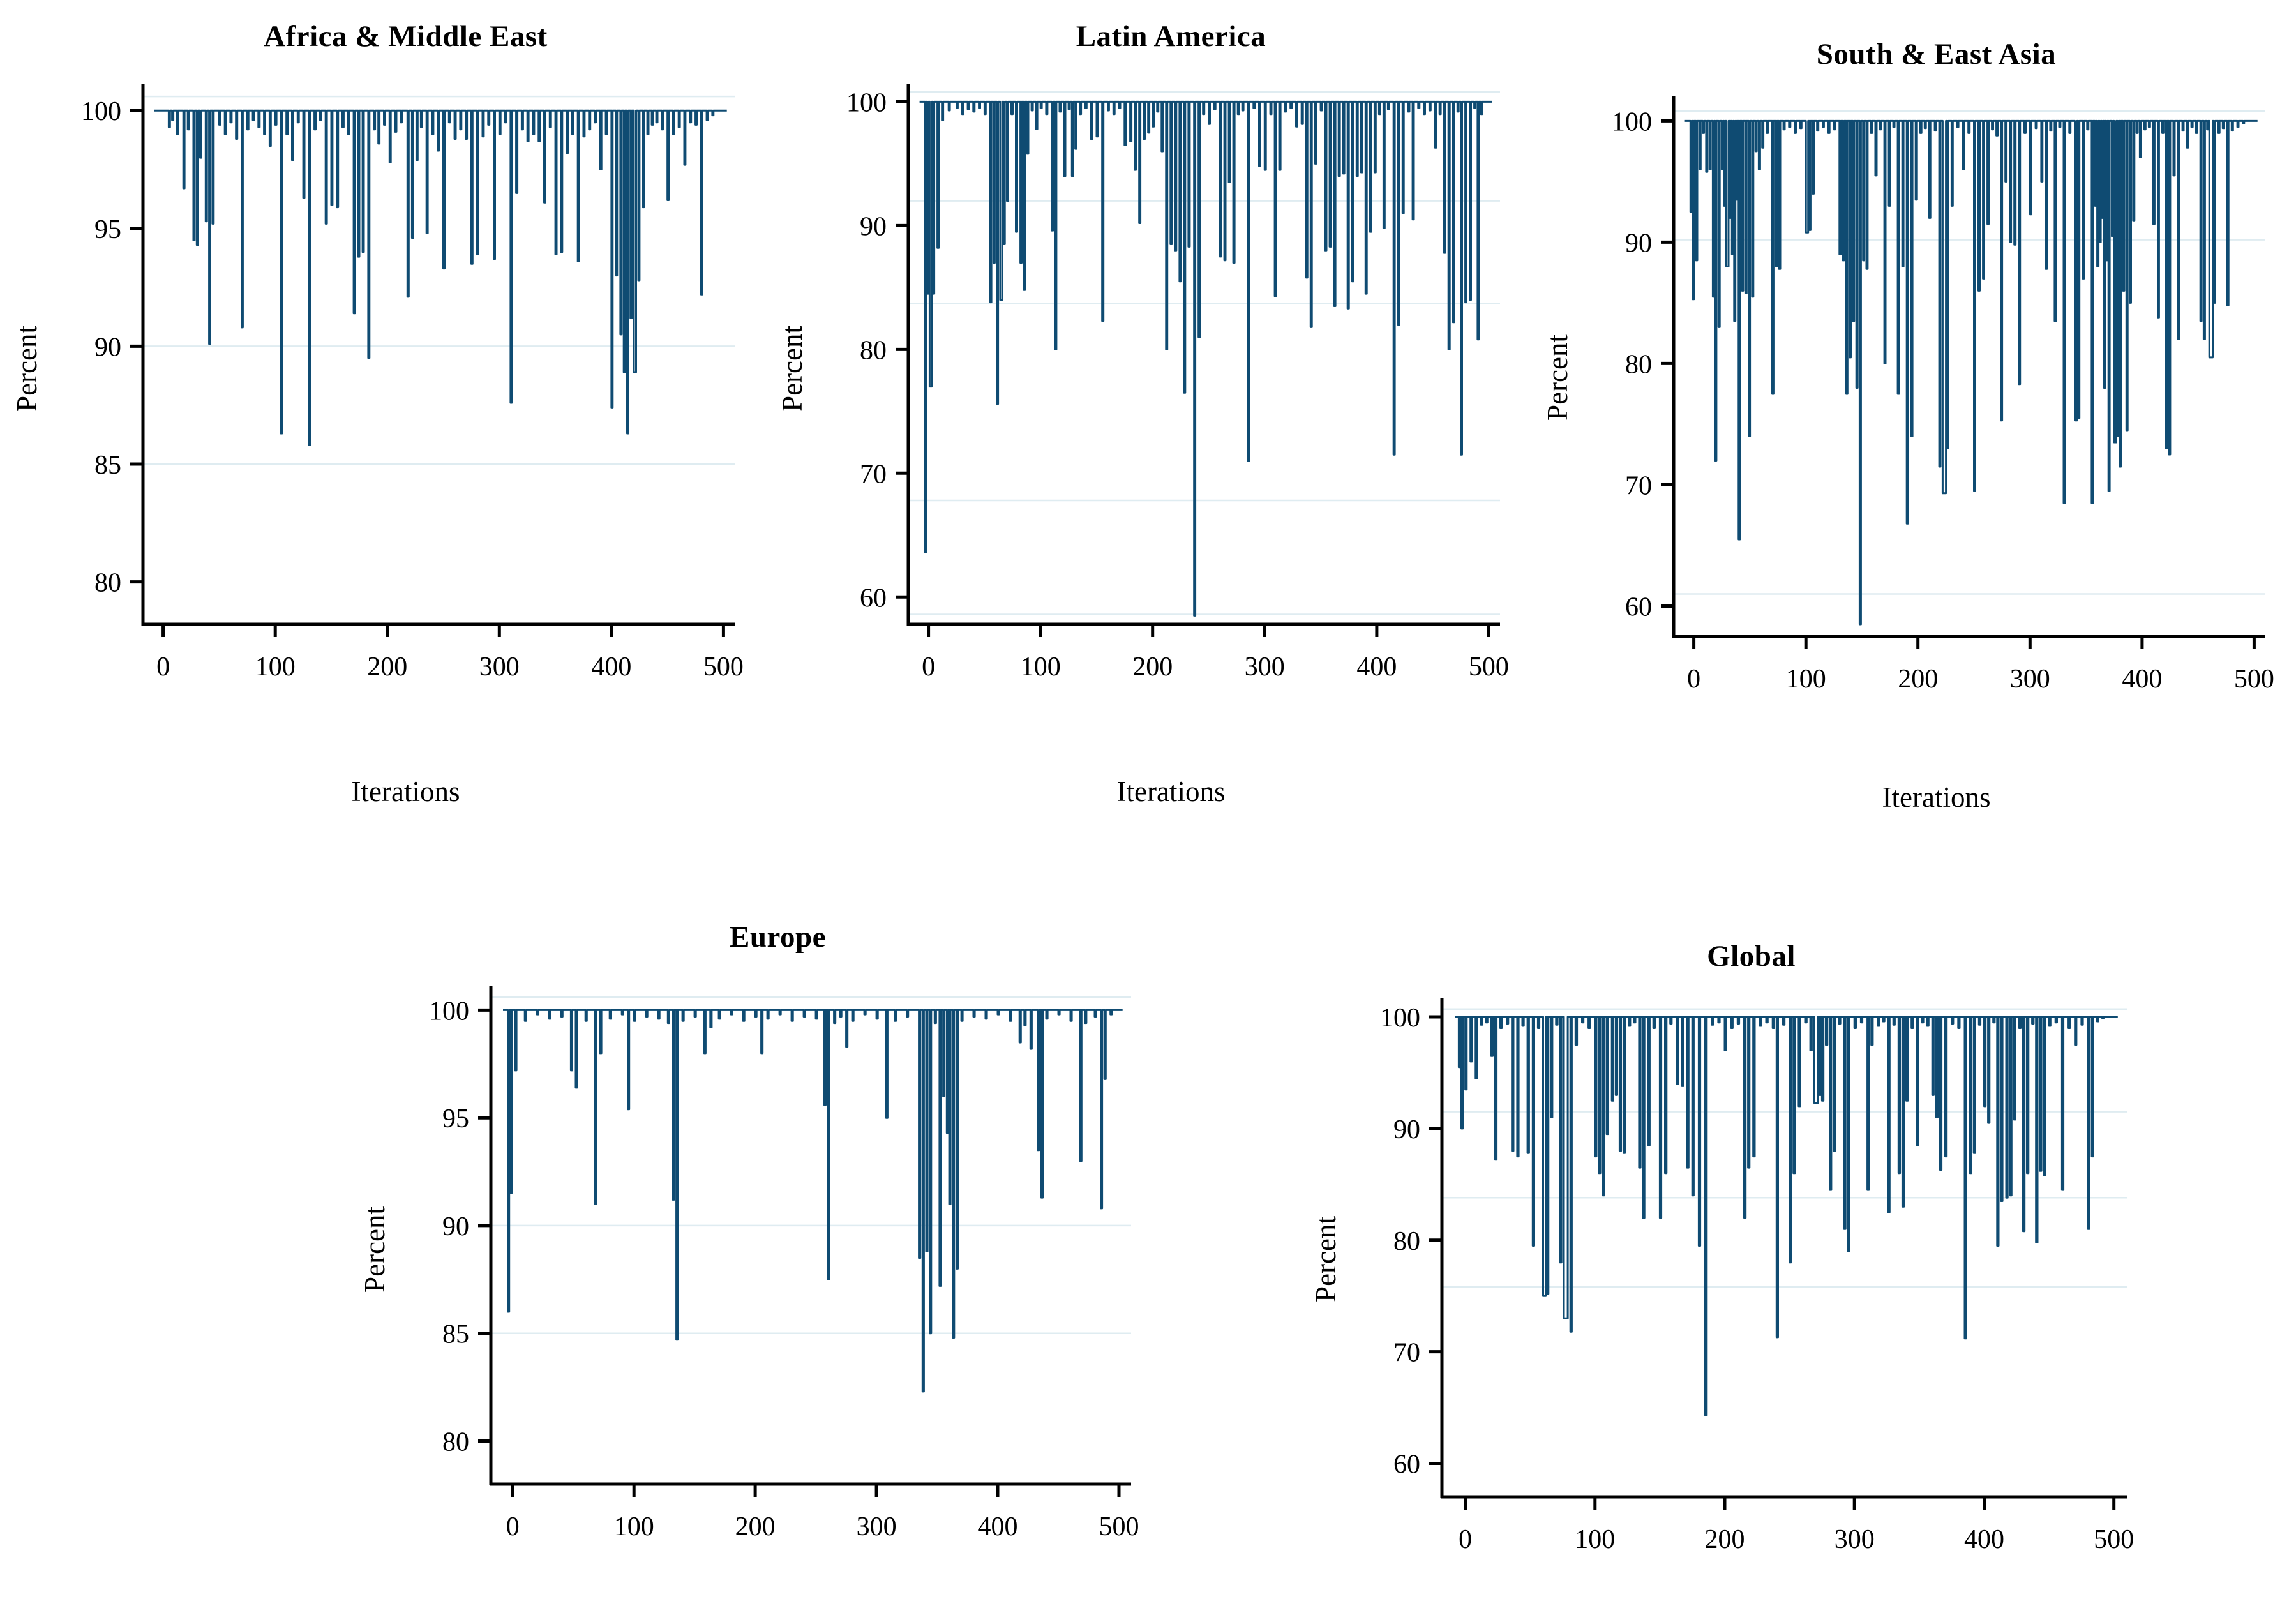  I want to click on chart-title: Global, so click(1752, 956).